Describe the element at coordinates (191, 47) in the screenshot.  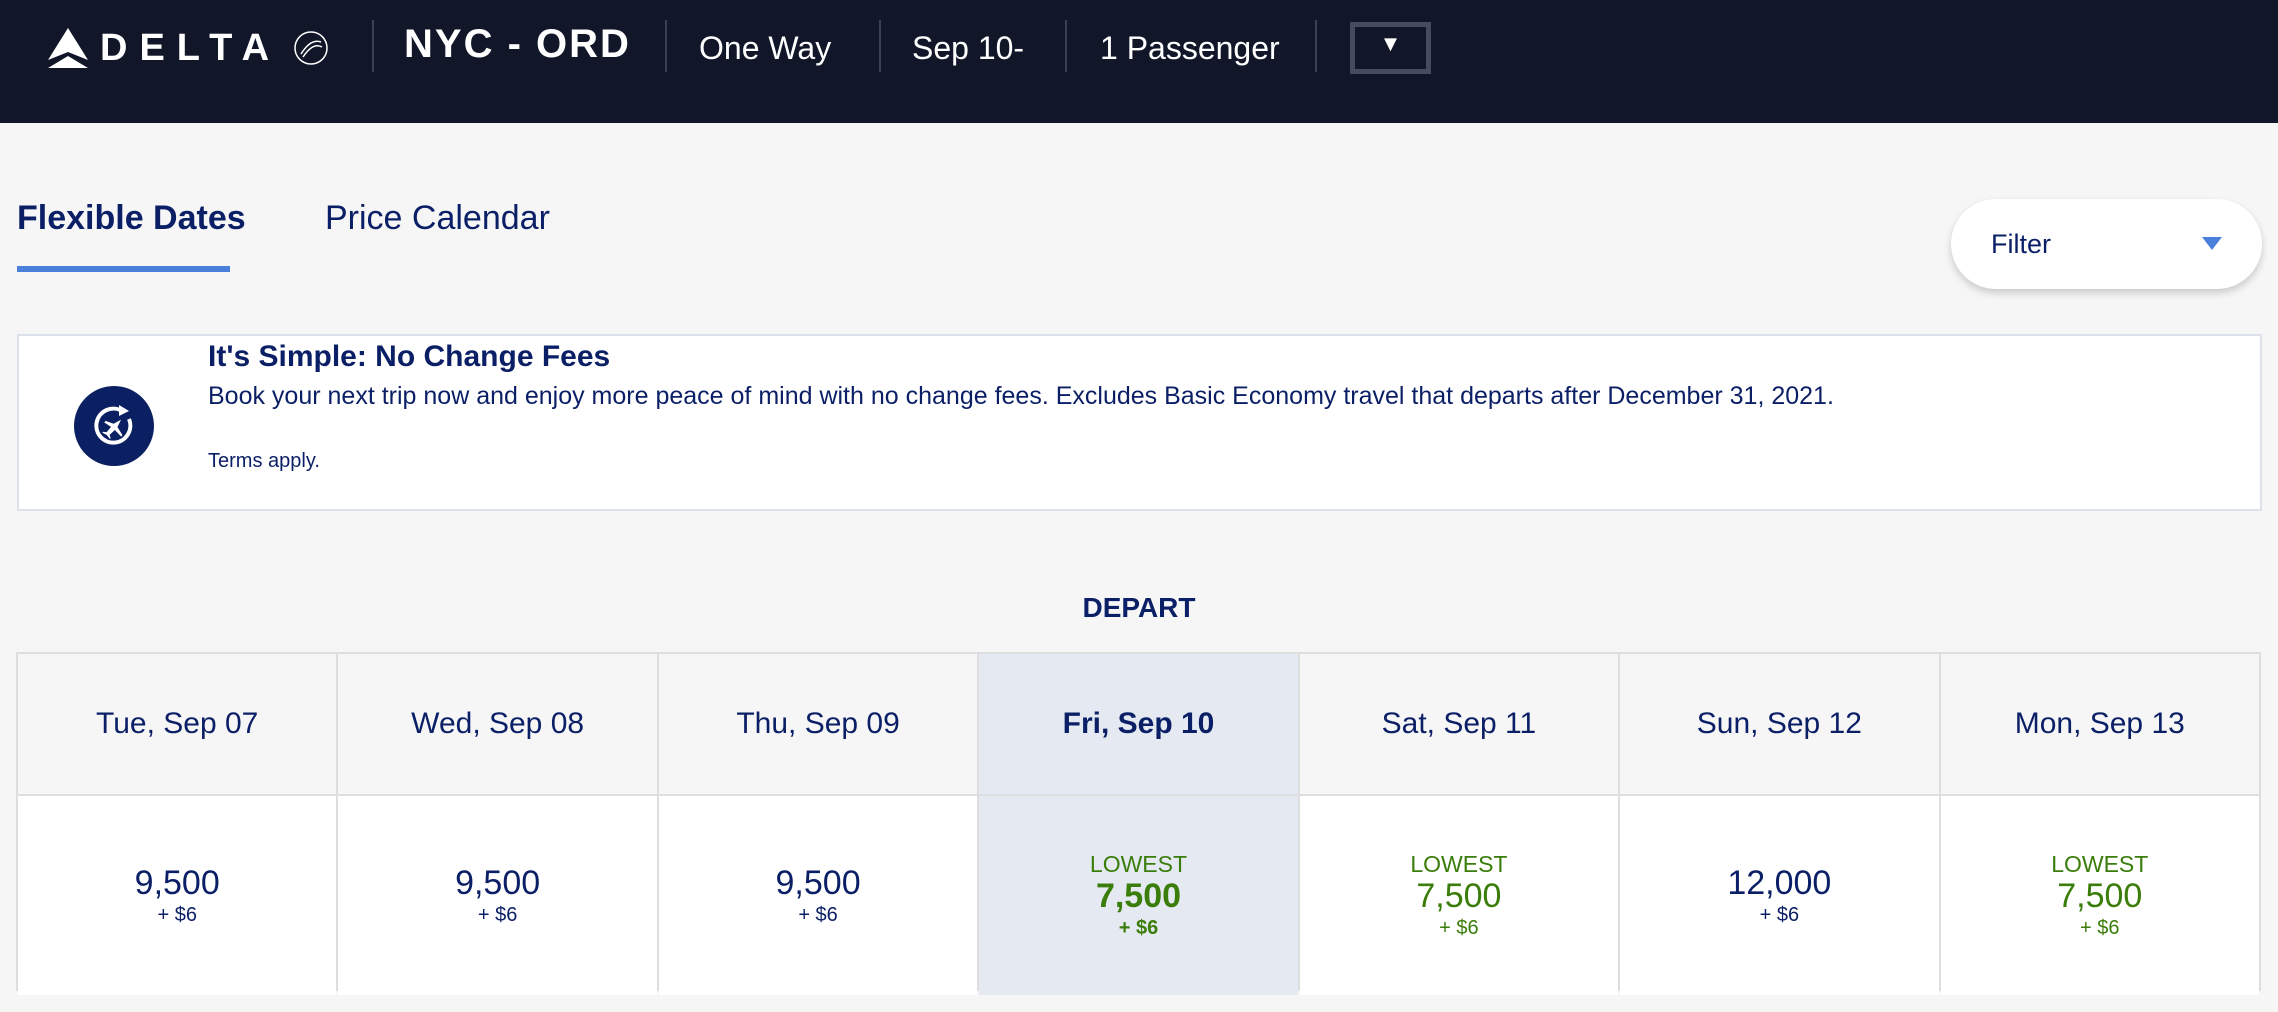
I see `logo-text: DELTA` at that location.